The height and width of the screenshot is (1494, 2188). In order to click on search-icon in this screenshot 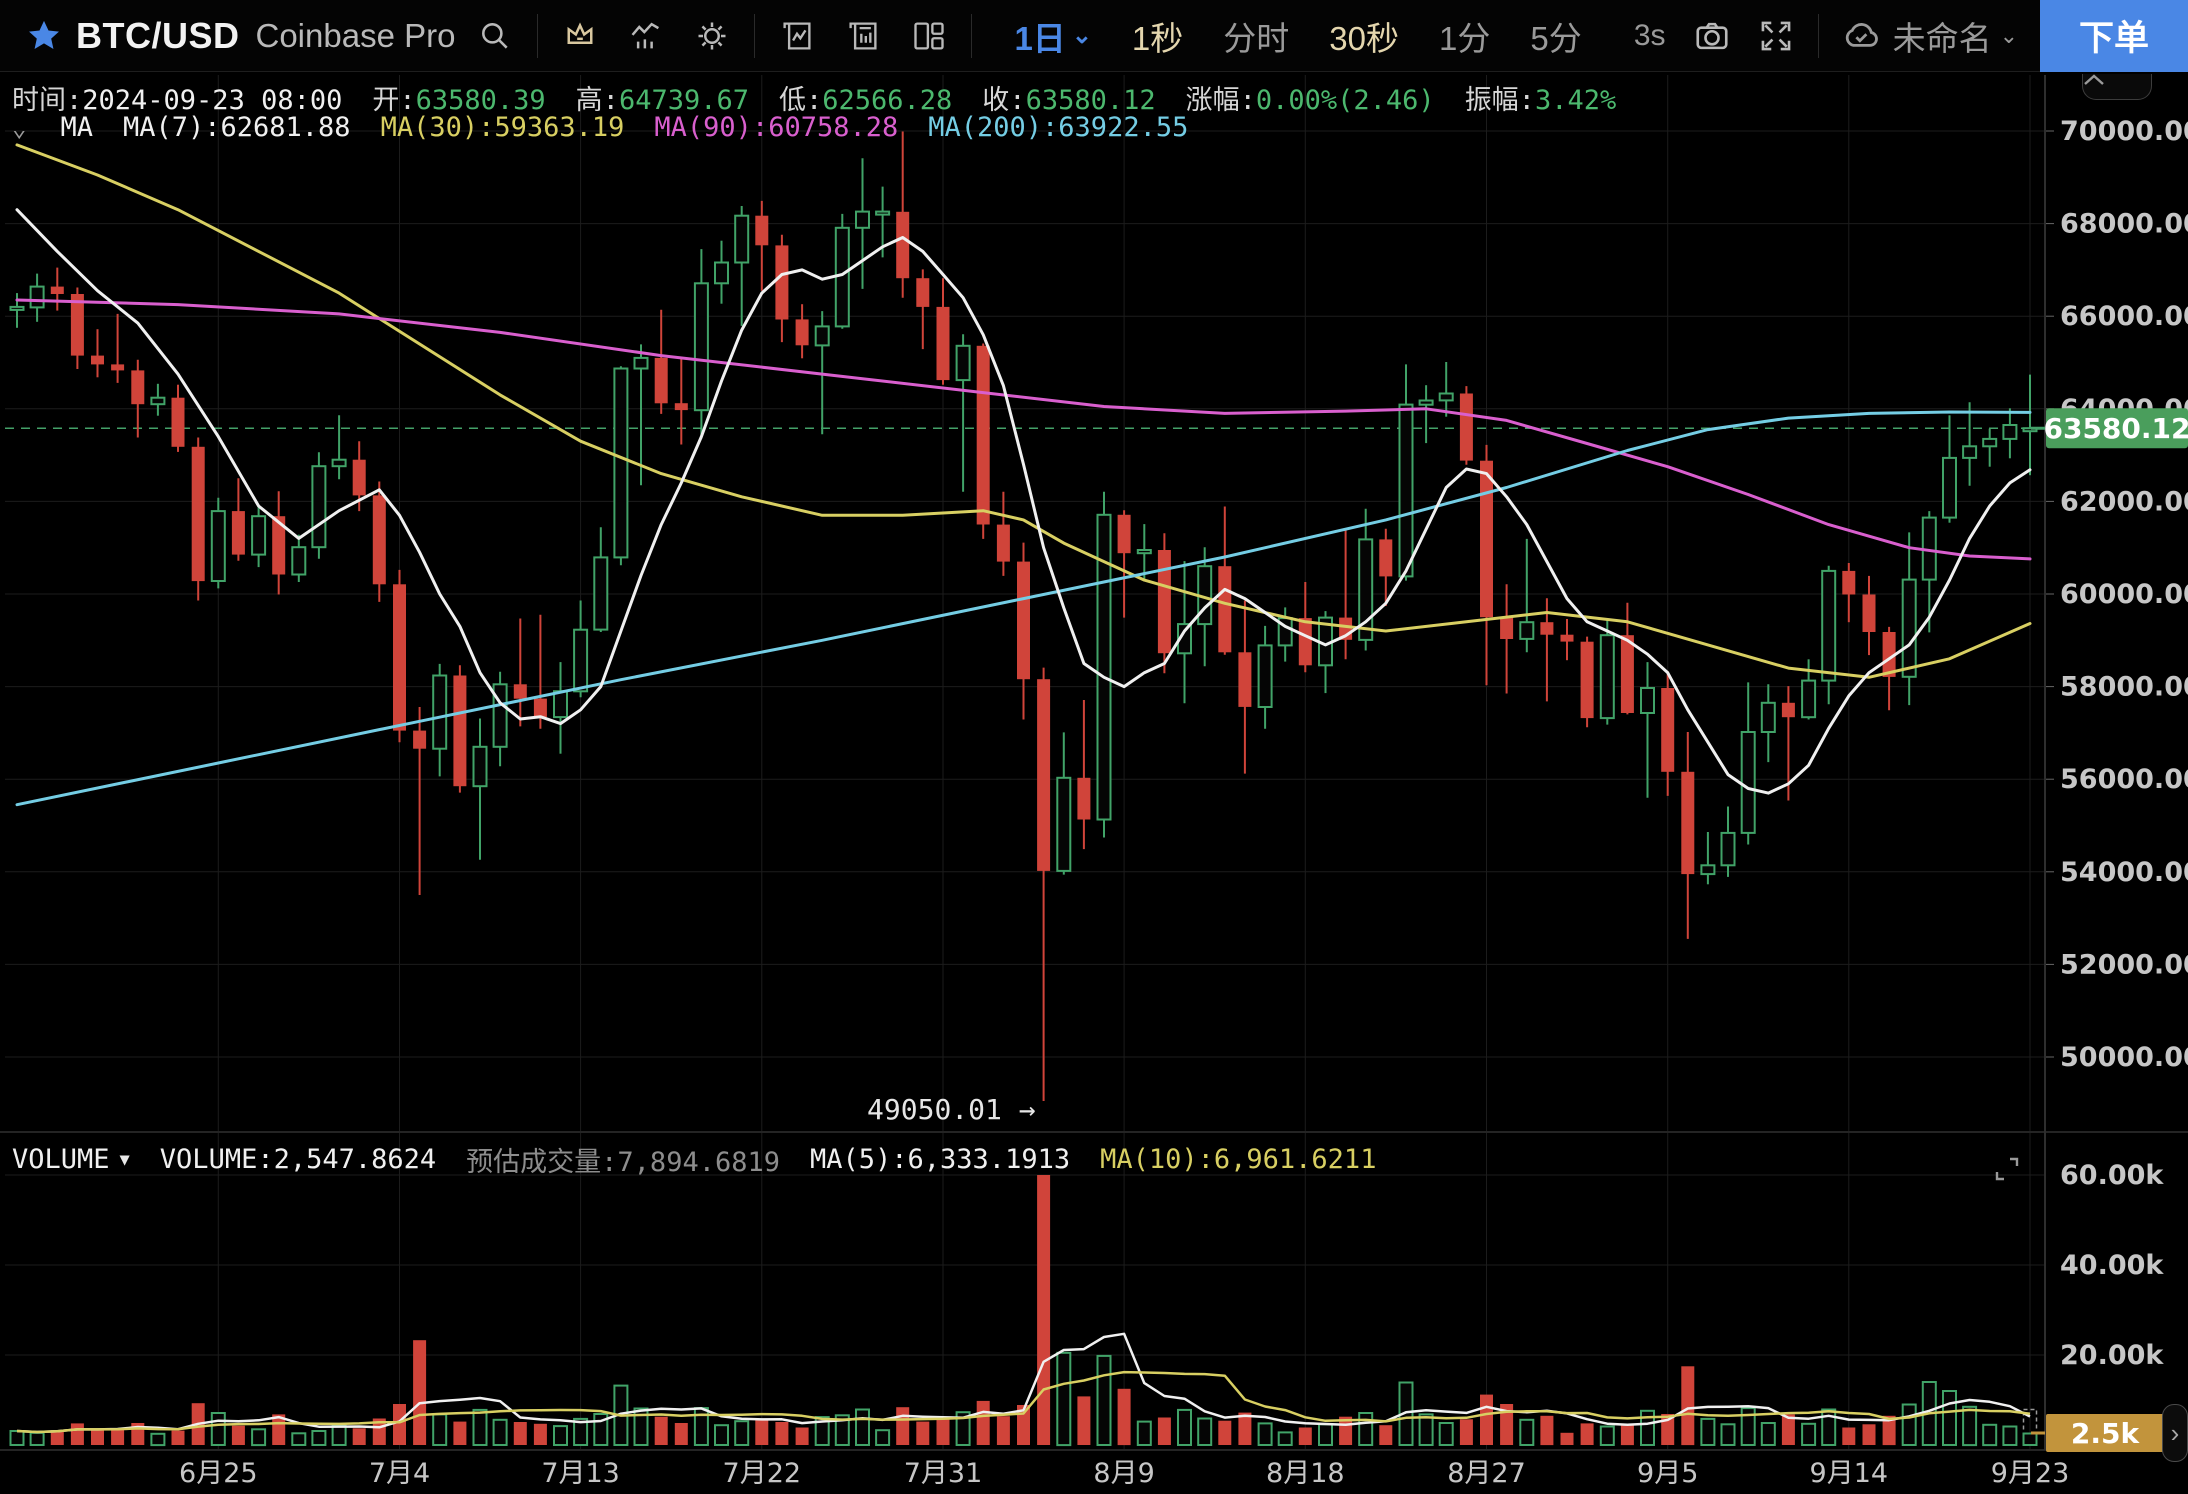, I will do `click(495, 36)`.